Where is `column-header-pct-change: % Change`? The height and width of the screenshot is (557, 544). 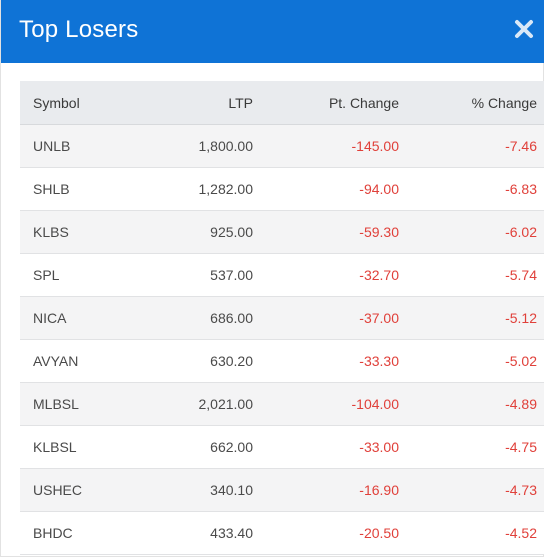
column-header-pct-change: % Change is located at coordinates (471, 103).